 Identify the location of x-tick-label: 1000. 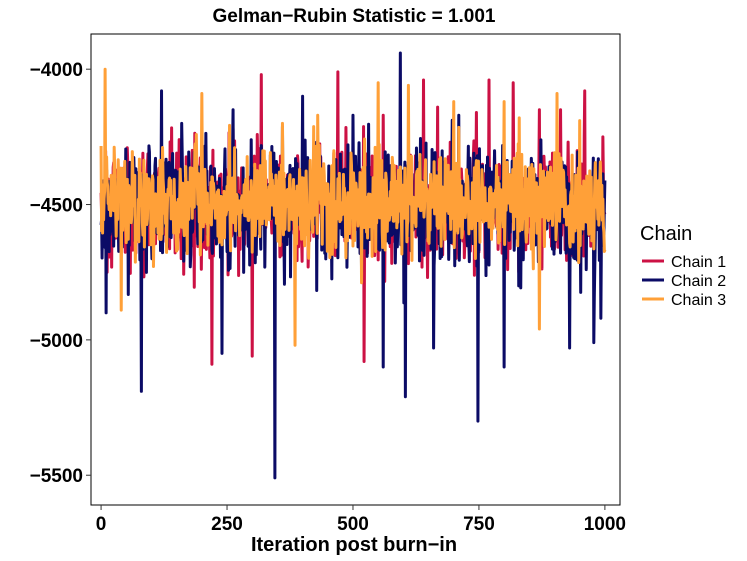
(605, 524).